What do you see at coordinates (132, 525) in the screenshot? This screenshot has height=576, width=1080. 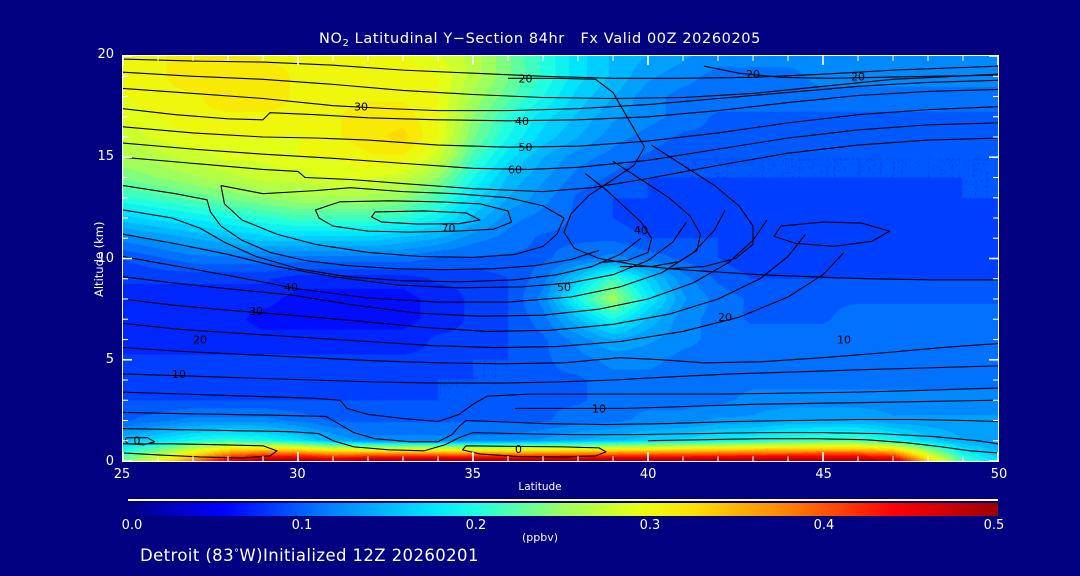 I see `colorbar-tick-label: 0.0` at bounding box center [132, 525].